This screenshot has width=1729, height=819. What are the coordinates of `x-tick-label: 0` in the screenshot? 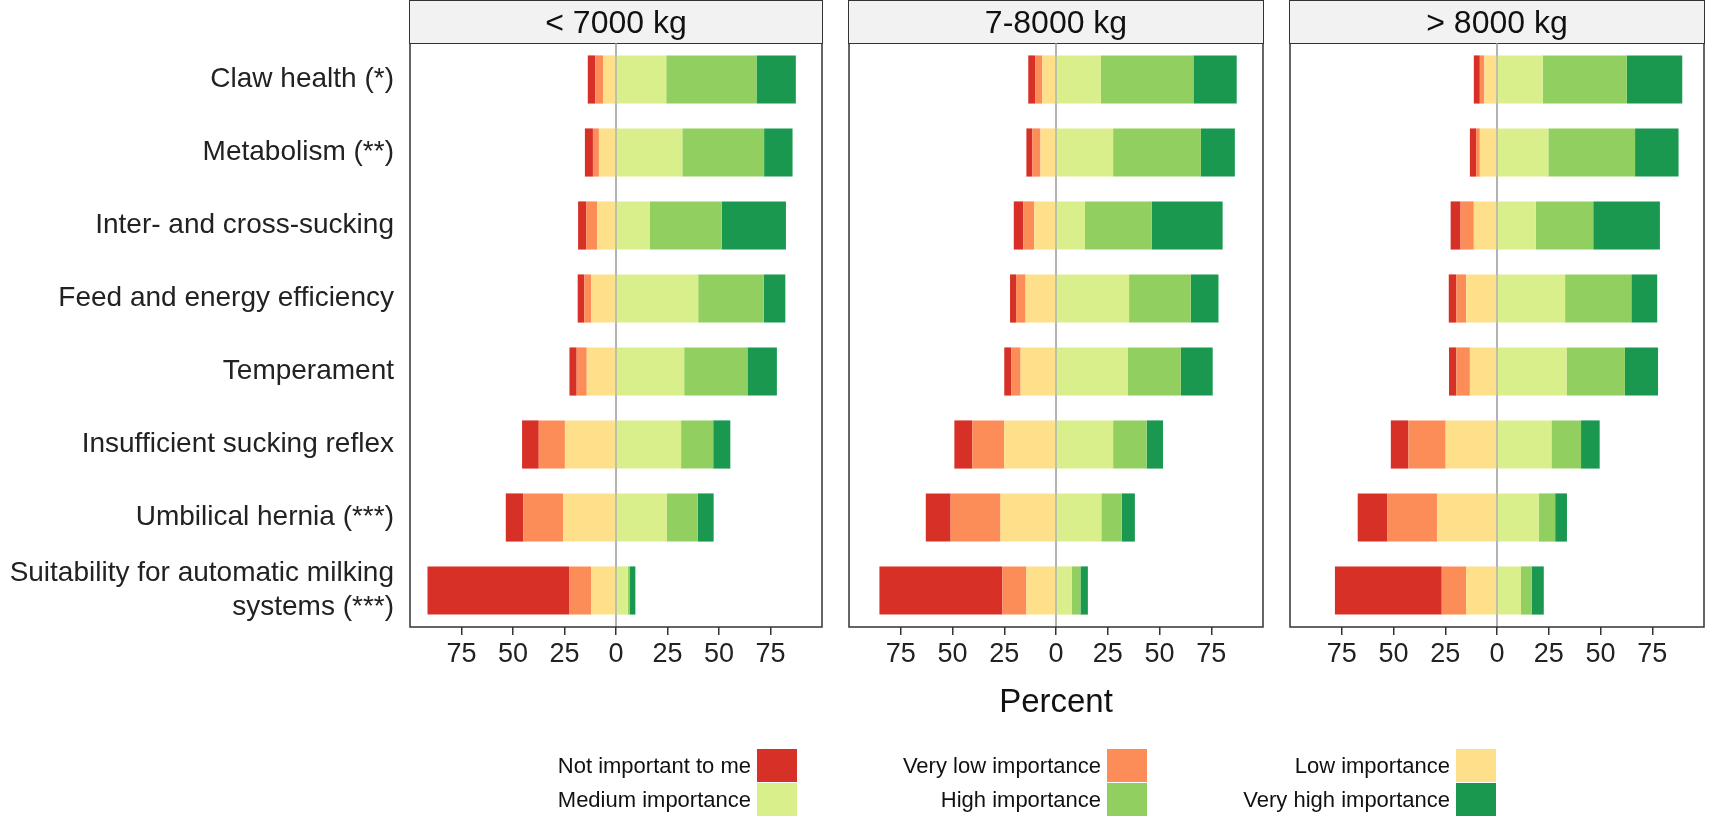 It's located at (616, 652).